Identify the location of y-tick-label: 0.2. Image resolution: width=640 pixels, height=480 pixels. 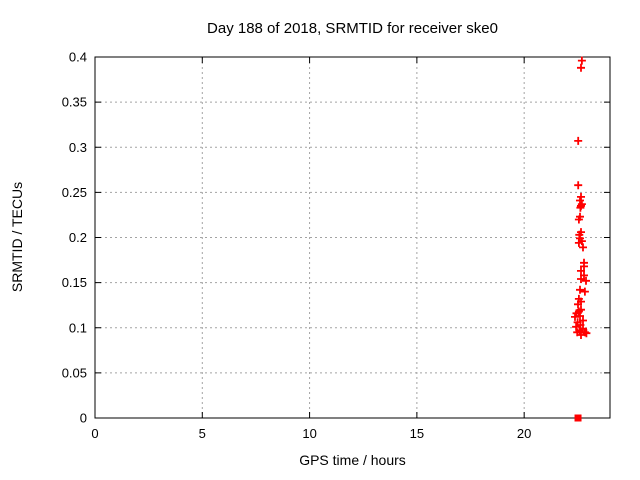
(78, 237).